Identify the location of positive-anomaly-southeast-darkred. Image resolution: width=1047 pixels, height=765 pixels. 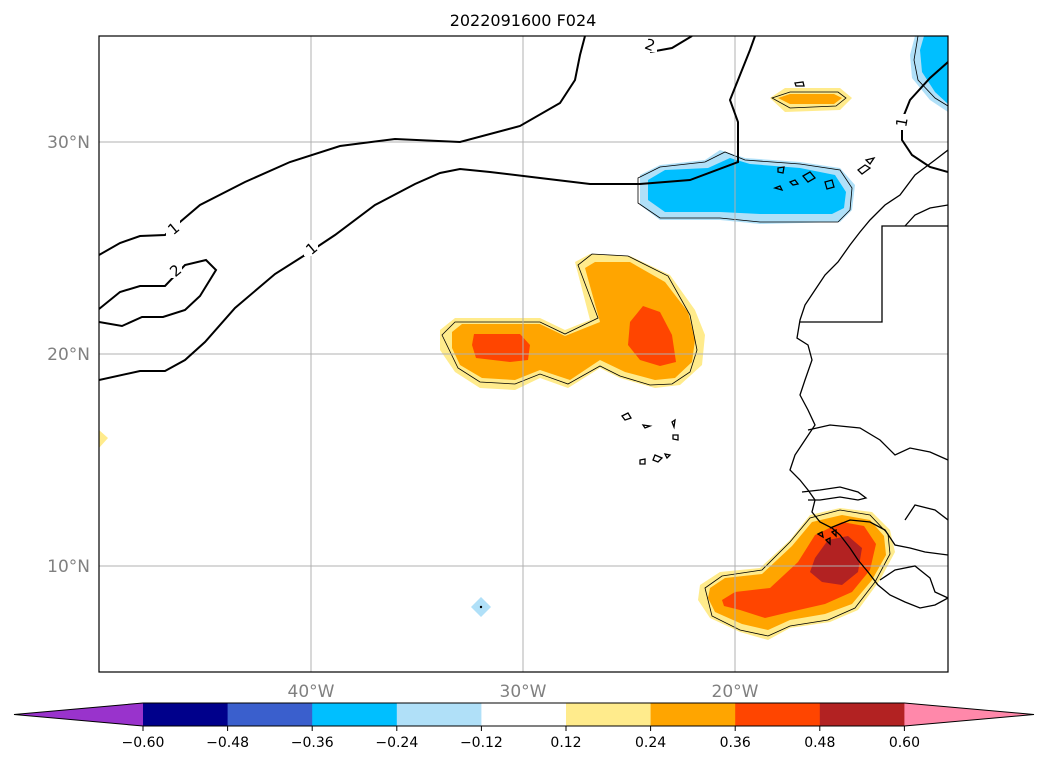
(836, 560).